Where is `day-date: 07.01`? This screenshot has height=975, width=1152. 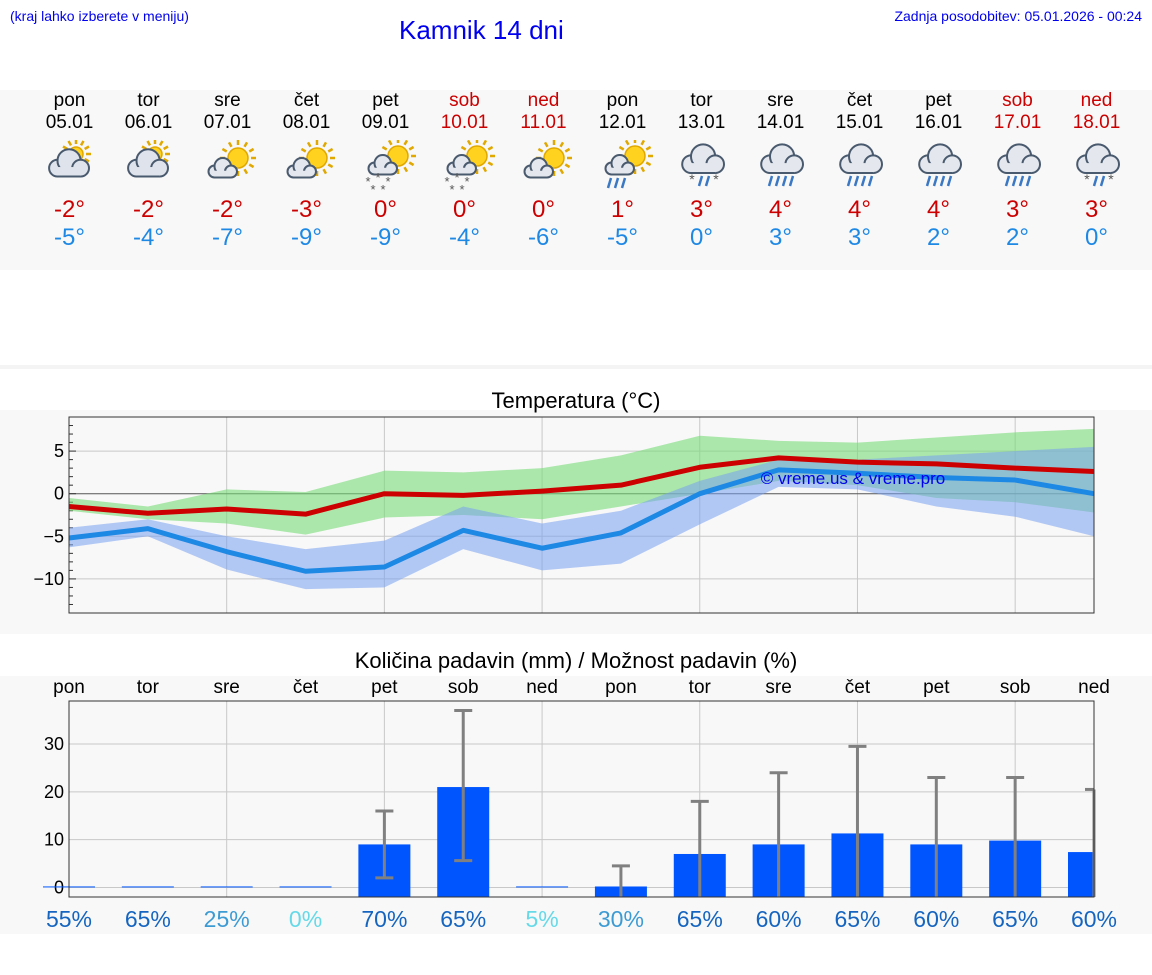
day-date: 07.01 is located at coordinates (227, 122).